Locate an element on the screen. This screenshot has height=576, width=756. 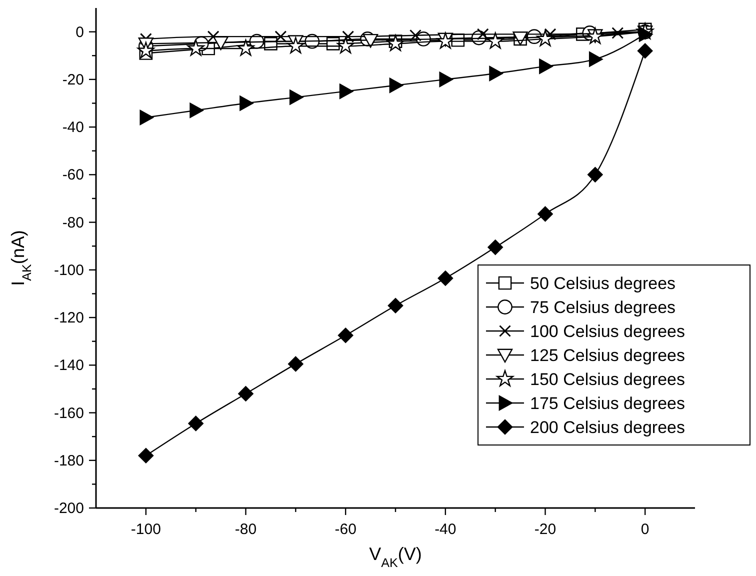
legend-label: 175 Celsius degrees is located at coordinates (607, 403).